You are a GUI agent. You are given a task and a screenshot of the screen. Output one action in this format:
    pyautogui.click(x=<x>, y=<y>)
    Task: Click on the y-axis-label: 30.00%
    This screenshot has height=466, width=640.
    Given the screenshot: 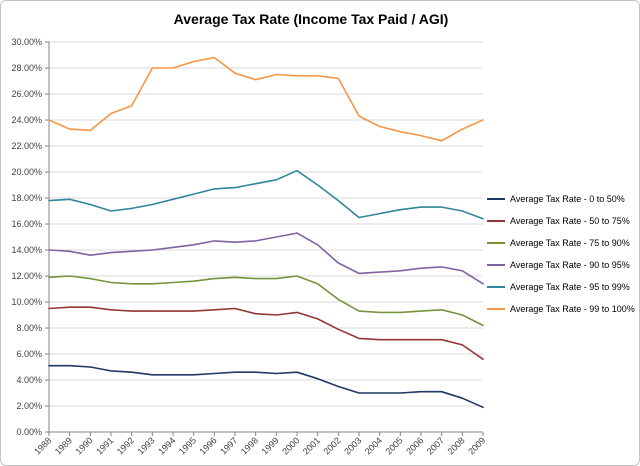 What is the action you would take?
    pyautogui.click(x=26, y=42)
    